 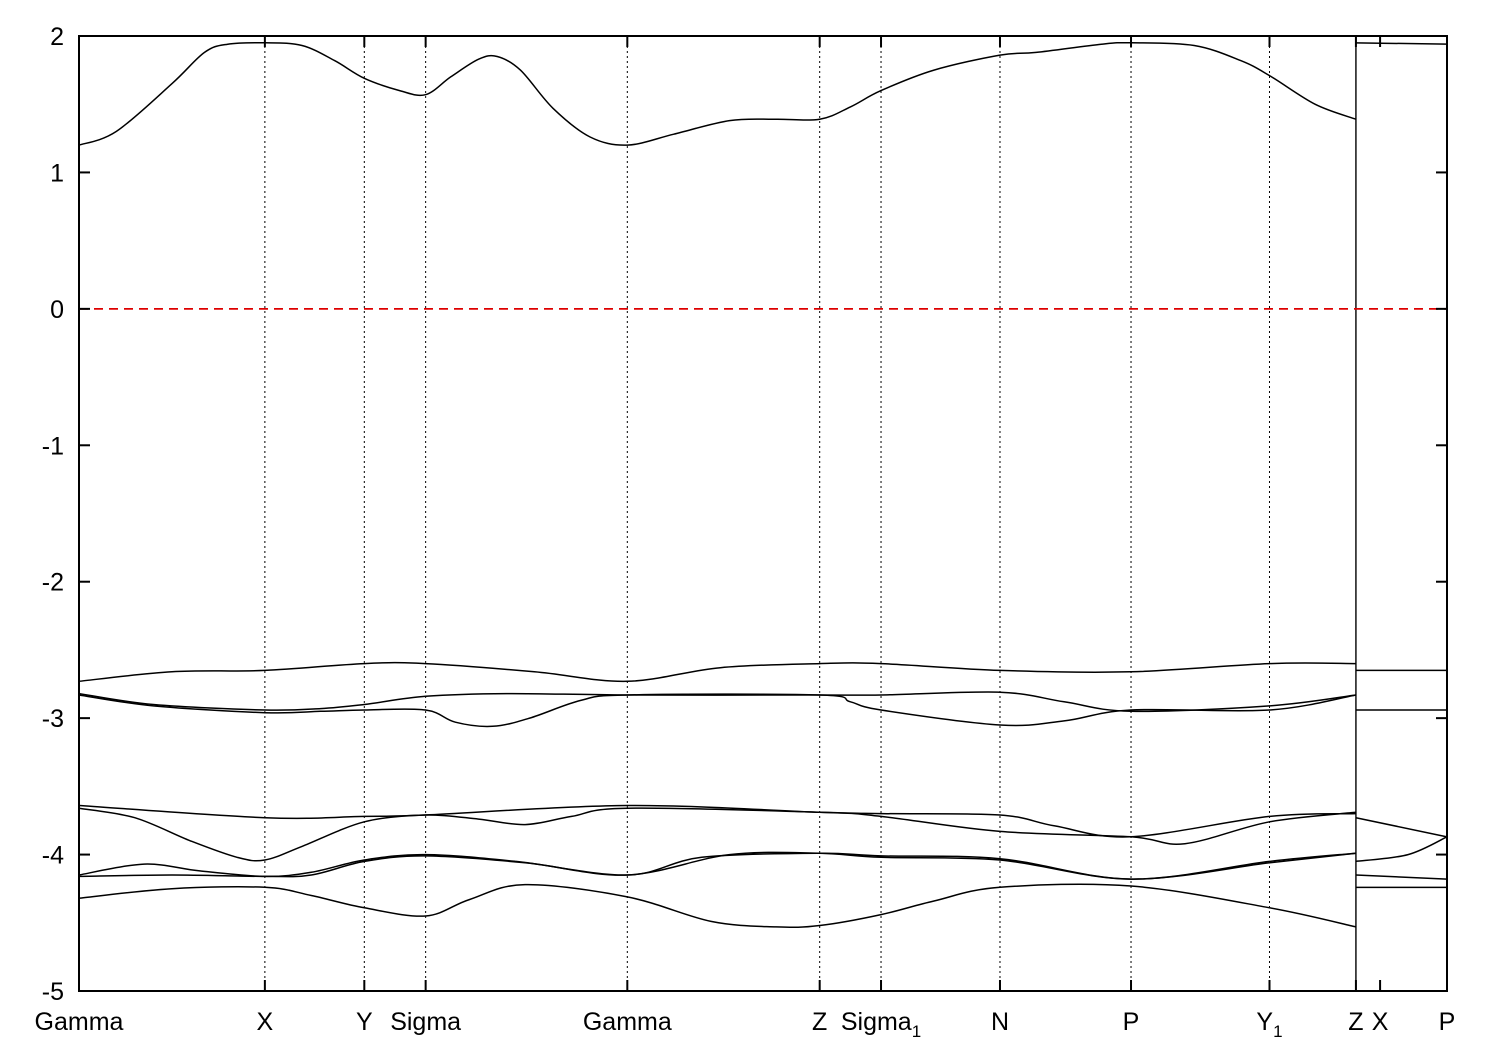 What do you see at coordinates (745, 1024) in the screenshot?
I see `x-tick-labels: Gamma X Y Sigma Gamma Z Sigma1 N P Y1 Z P X` at bounding box center [745, 1024].